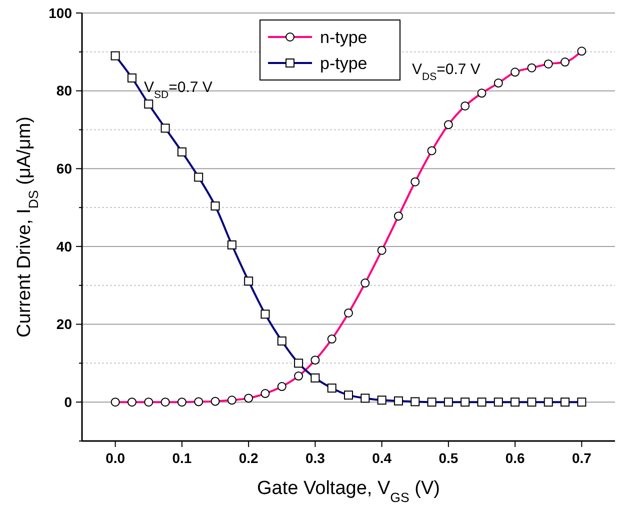 This screenshot has height=506, width=638. What do you see at coordinates (182, 458) in the screenshot?
I see `x-tick-label: 0.1` at bounding box center [182, 458].